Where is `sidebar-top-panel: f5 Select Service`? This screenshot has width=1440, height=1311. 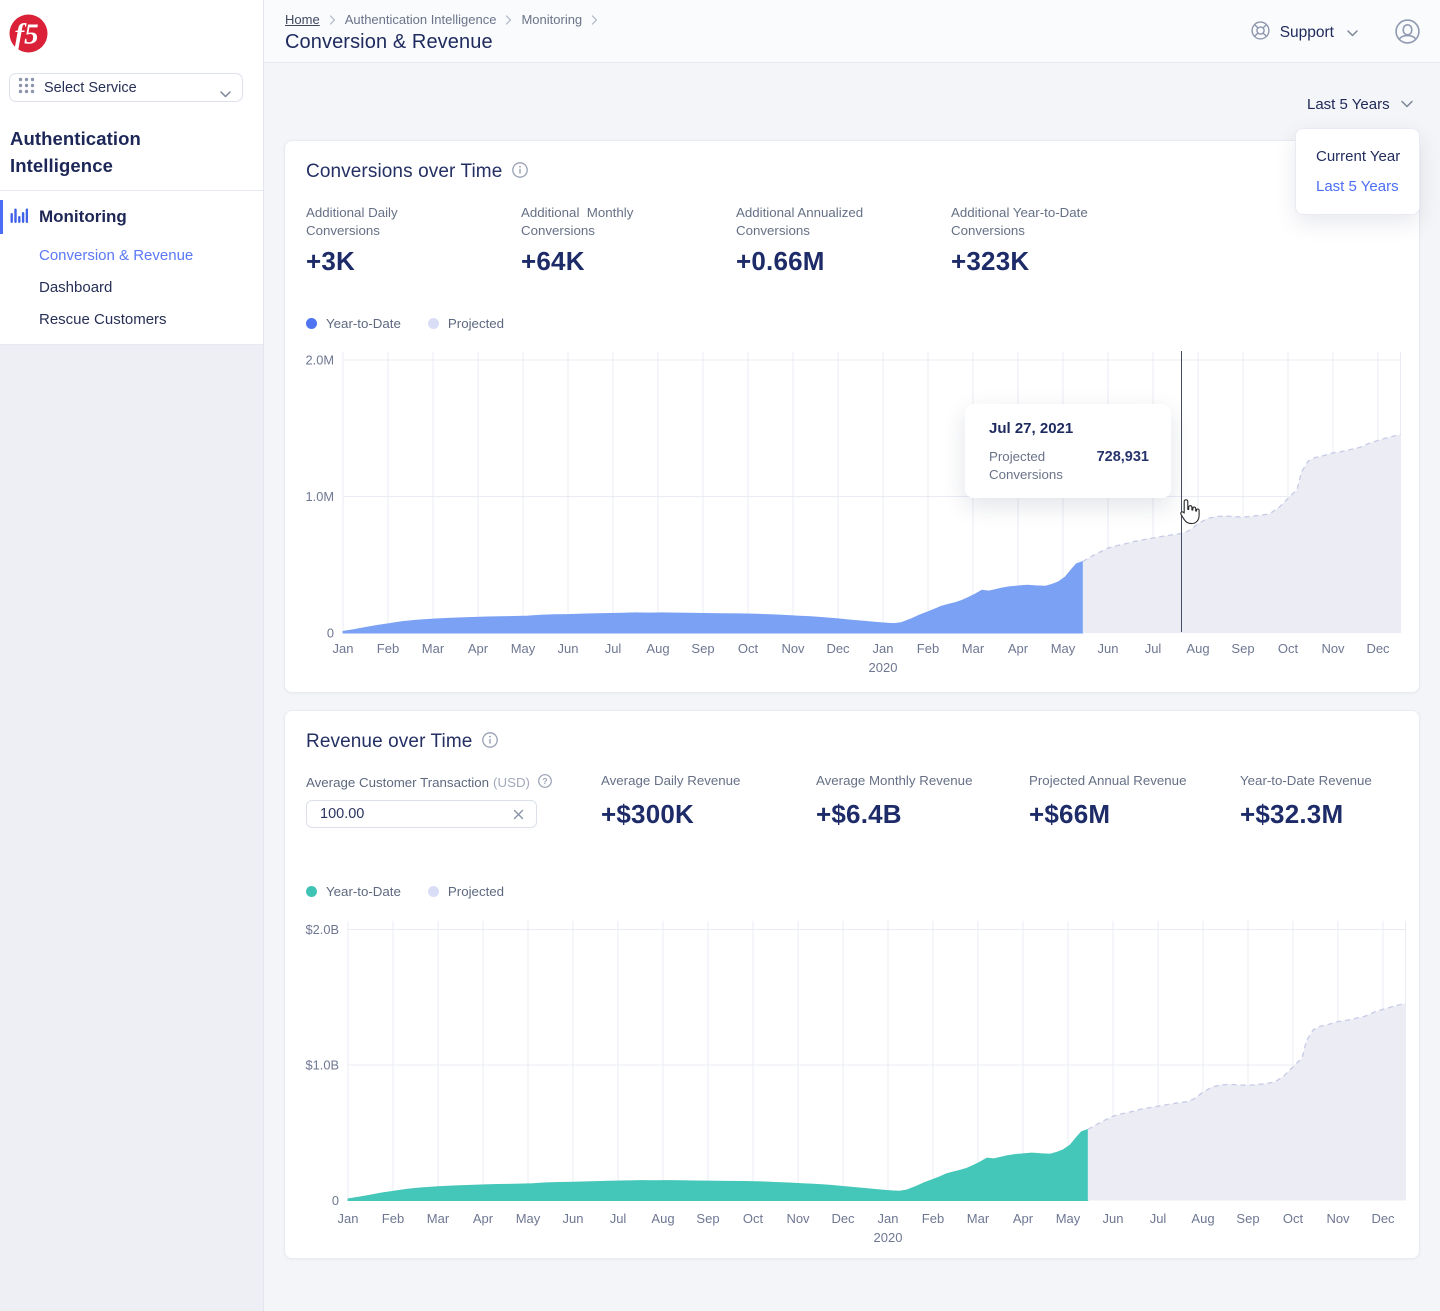
sidebar-top-panel: f5 Select Service is located at coordinates (131, 172).